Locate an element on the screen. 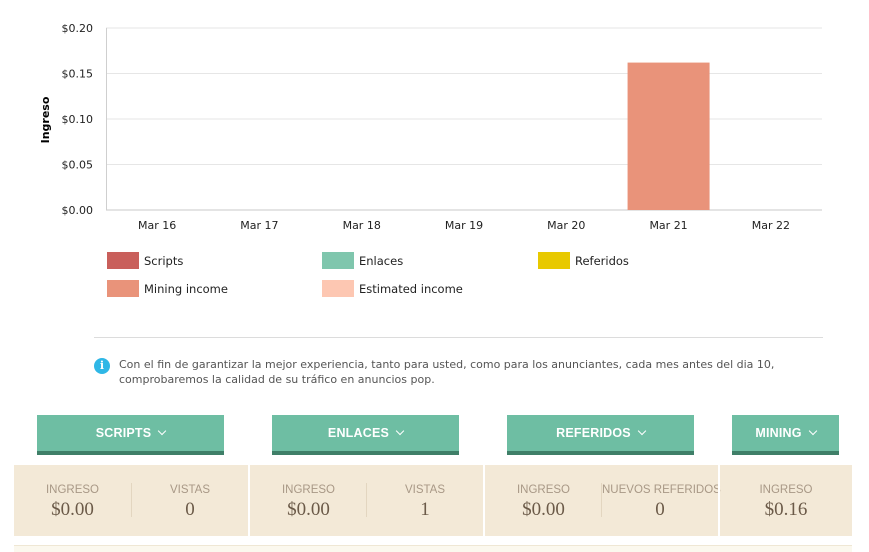 This screenshot has width=869, height=552. stat-enlaces-income: INGRESO $0.00 is located at coordinates (308, 500).